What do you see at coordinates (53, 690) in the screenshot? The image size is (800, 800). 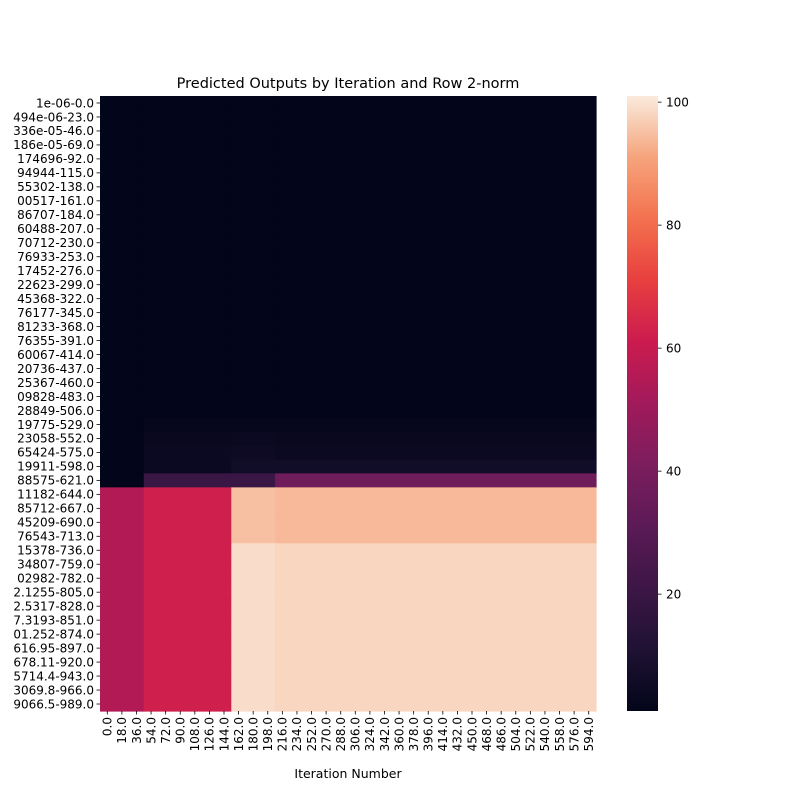 I see `y-tick-label: 3069.8-966.0` at bounding box center [53, 690].